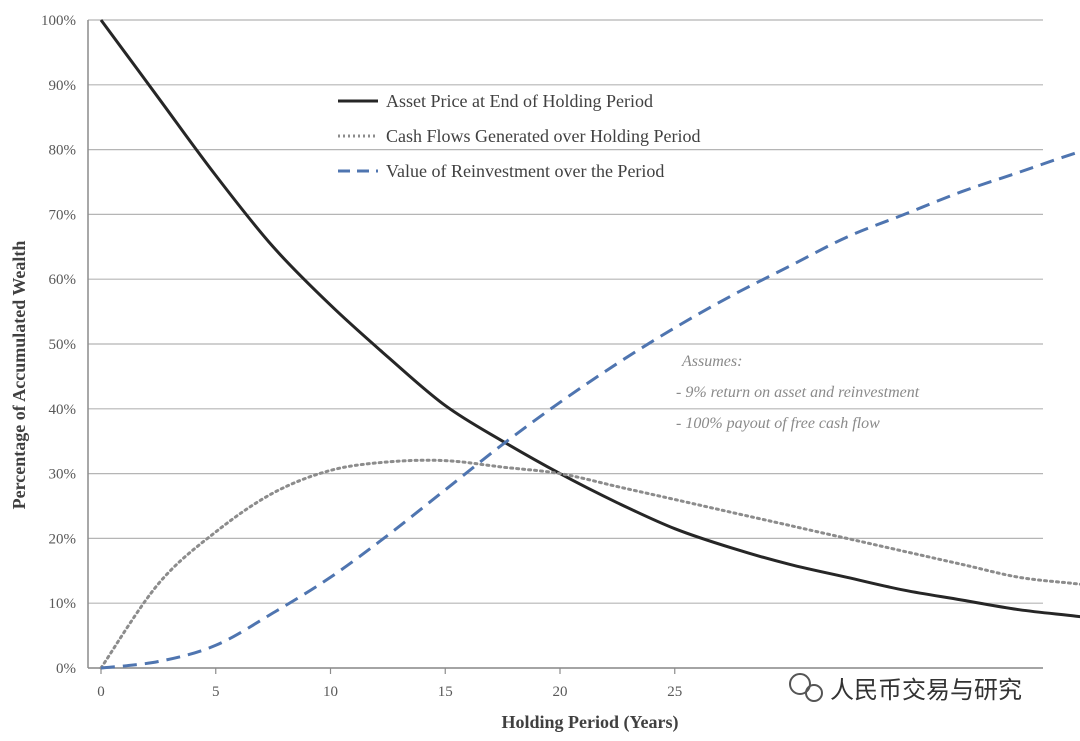 Image resolution: width=1080 pixels, height=741 pixels. Describe the element at coordinates (806, 687) in the screenshot. I see `wechat-icon` at that location.